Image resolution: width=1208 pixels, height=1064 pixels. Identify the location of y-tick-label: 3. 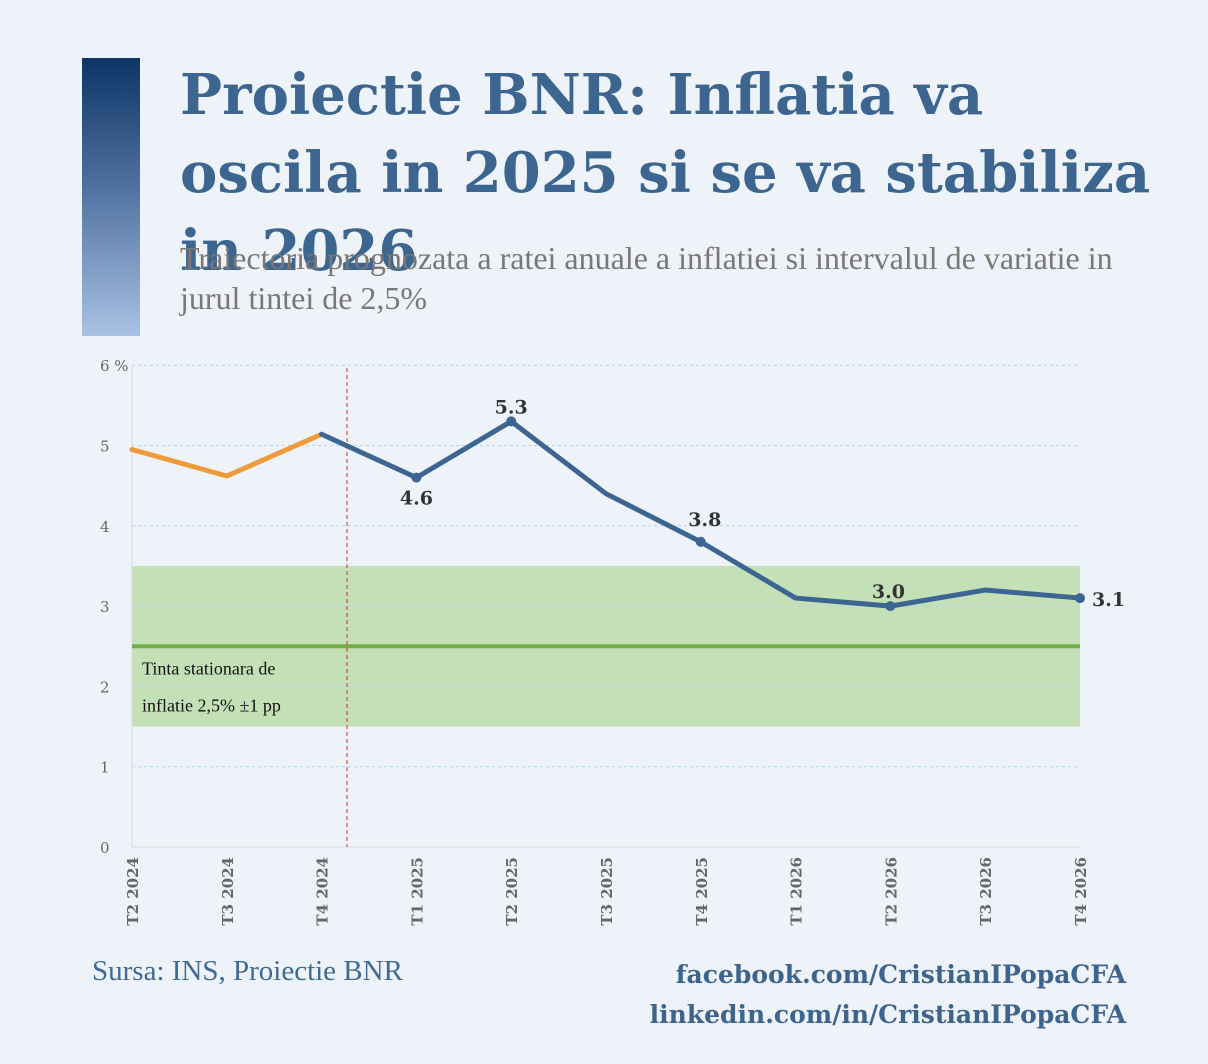
(105, 607).